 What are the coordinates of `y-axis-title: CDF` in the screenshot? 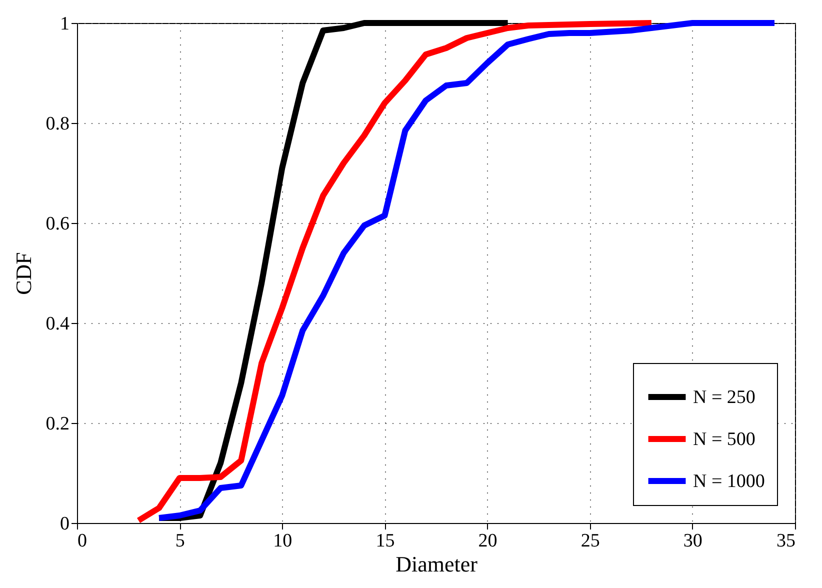 It's located at (23, 273).